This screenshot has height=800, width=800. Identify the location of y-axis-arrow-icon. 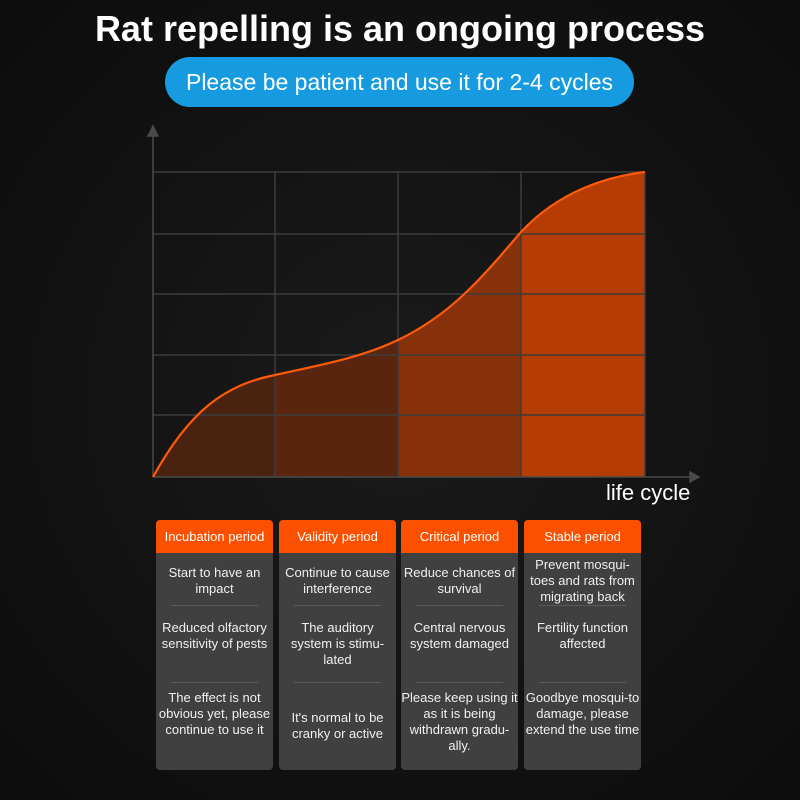
(153, 130).